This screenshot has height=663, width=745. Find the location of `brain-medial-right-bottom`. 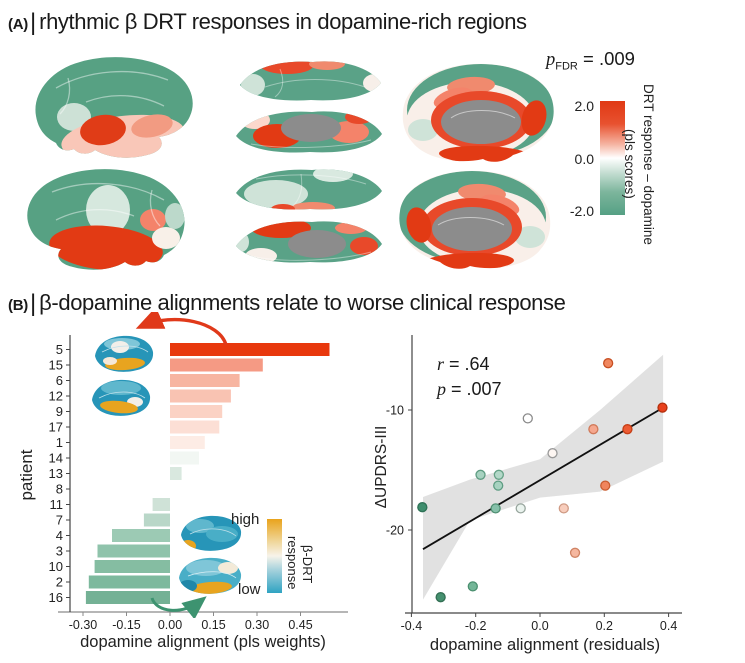

brain-medial-right-bottom is located at coordinates (475, 219).